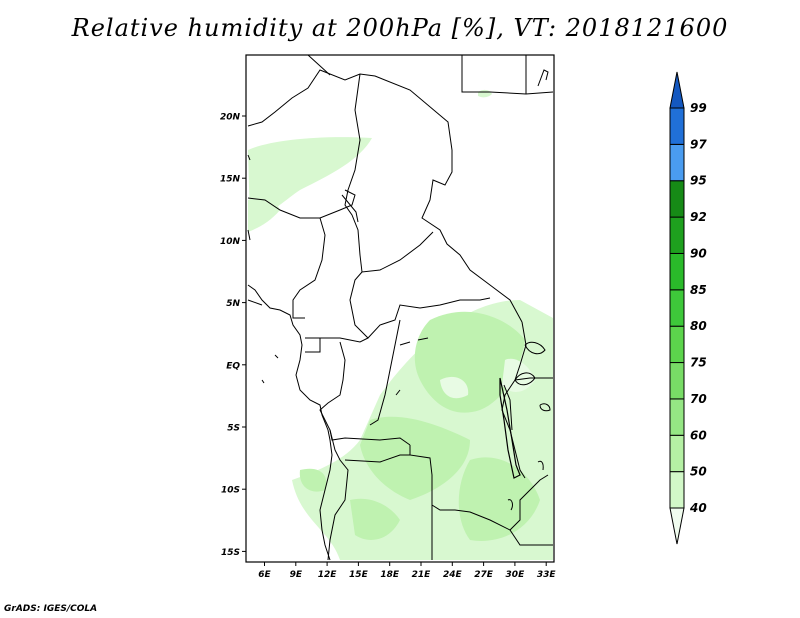  What do you see at coordinates (233, 335) in the screenshot?
I see `latitude-axis: 20N 15N 10N 5N EQ 5S 10S 15S` at bounding box center [233, 335].